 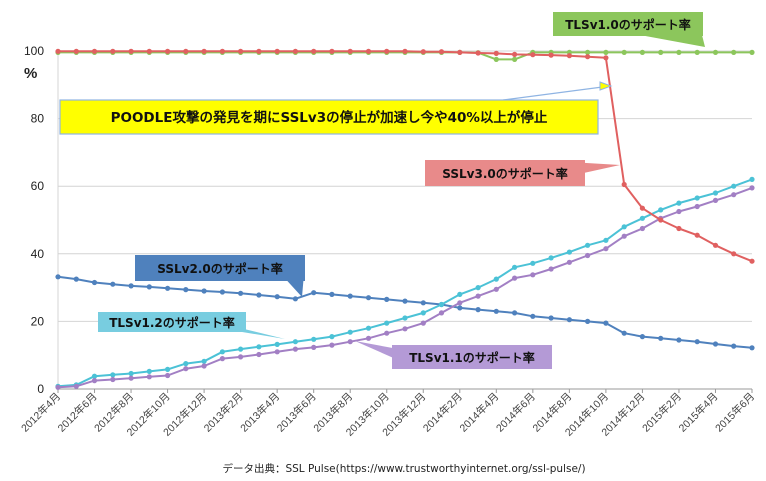 I want to click on callout-tlsv11-box, so click(x=472, y=357).